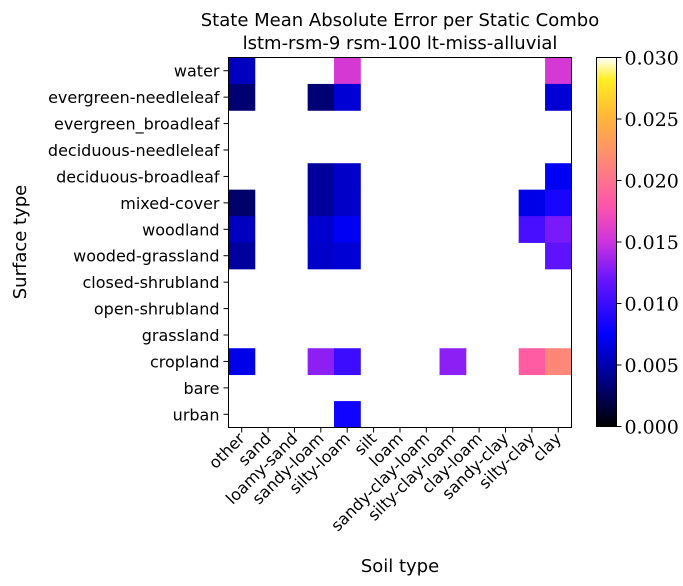 The width and height of the screenshot is (683, 586). What do you see at coordinates (185, 361) in the screenshot?
I see `y-tick-label: cropland` at bounding box center [185, 361].